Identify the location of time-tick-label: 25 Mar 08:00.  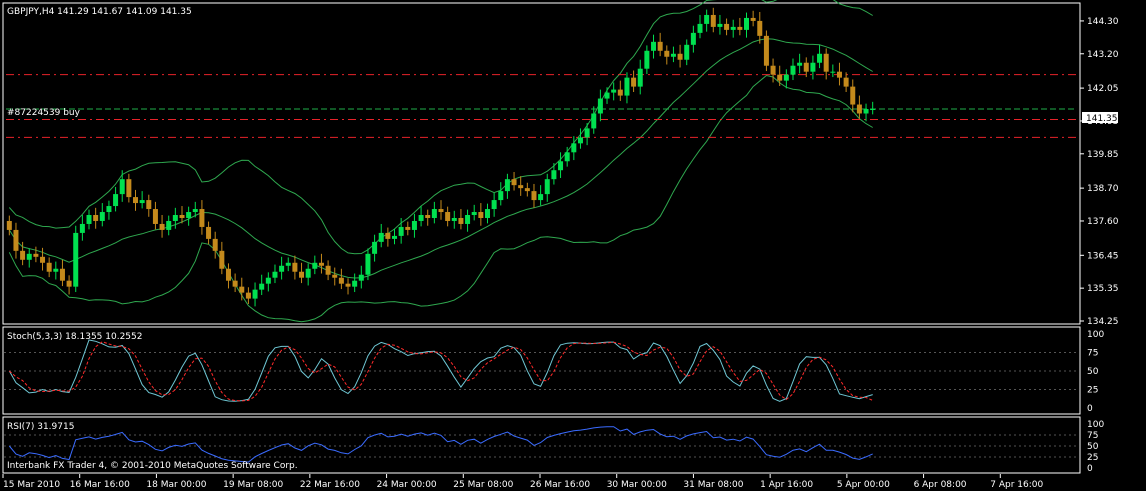
(483, 485).